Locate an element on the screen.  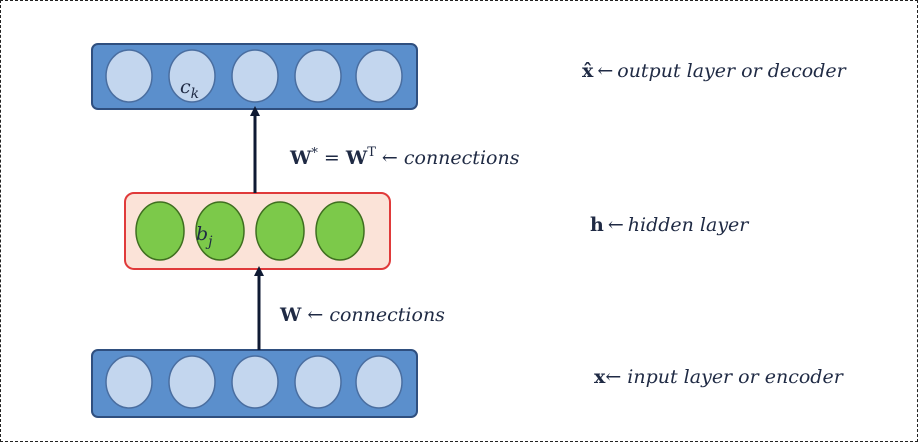
input-layer-label: x← input layer or encoder is located at coordinates (719, 377).